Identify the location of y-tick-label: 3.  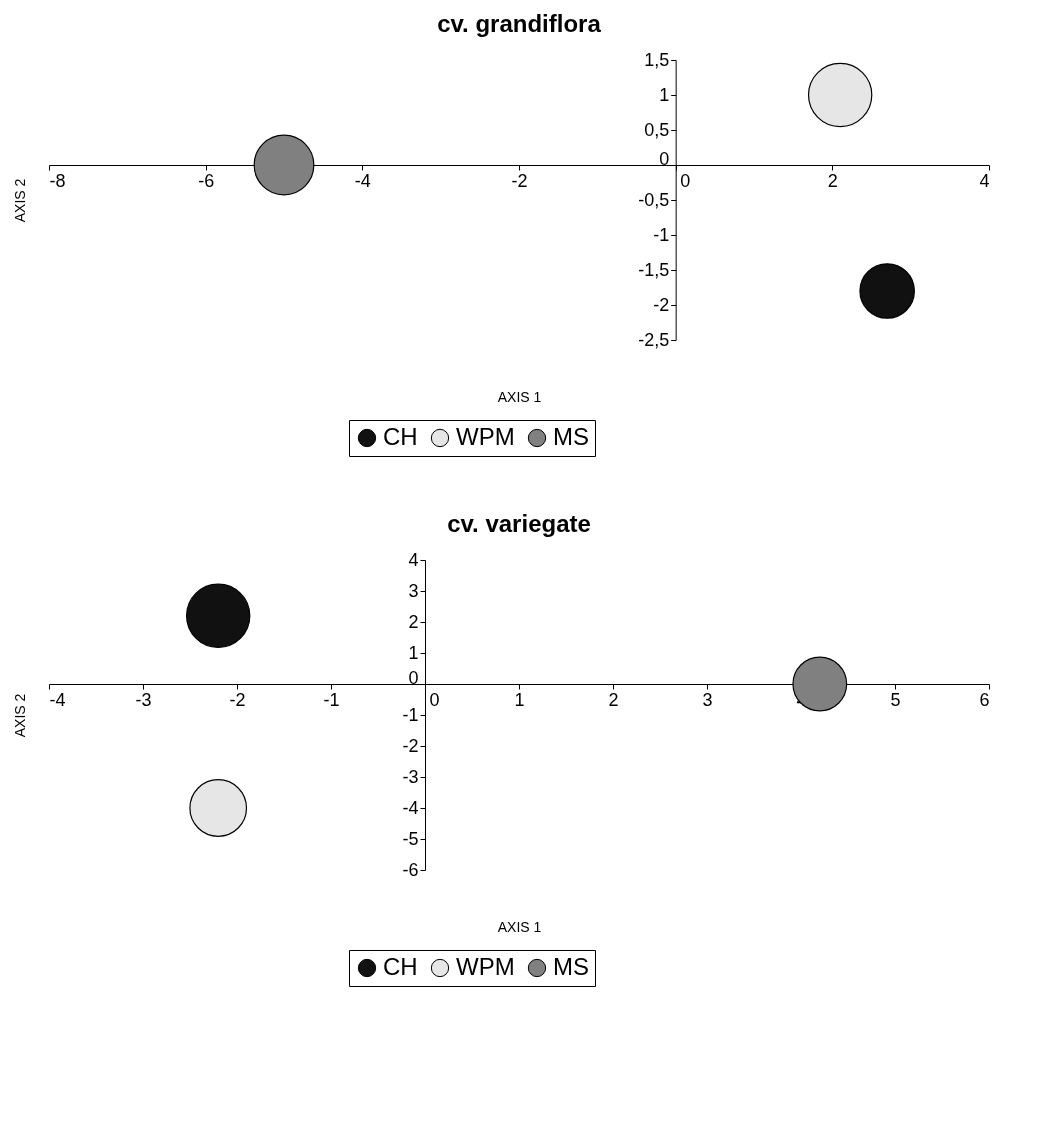
(413, 590).